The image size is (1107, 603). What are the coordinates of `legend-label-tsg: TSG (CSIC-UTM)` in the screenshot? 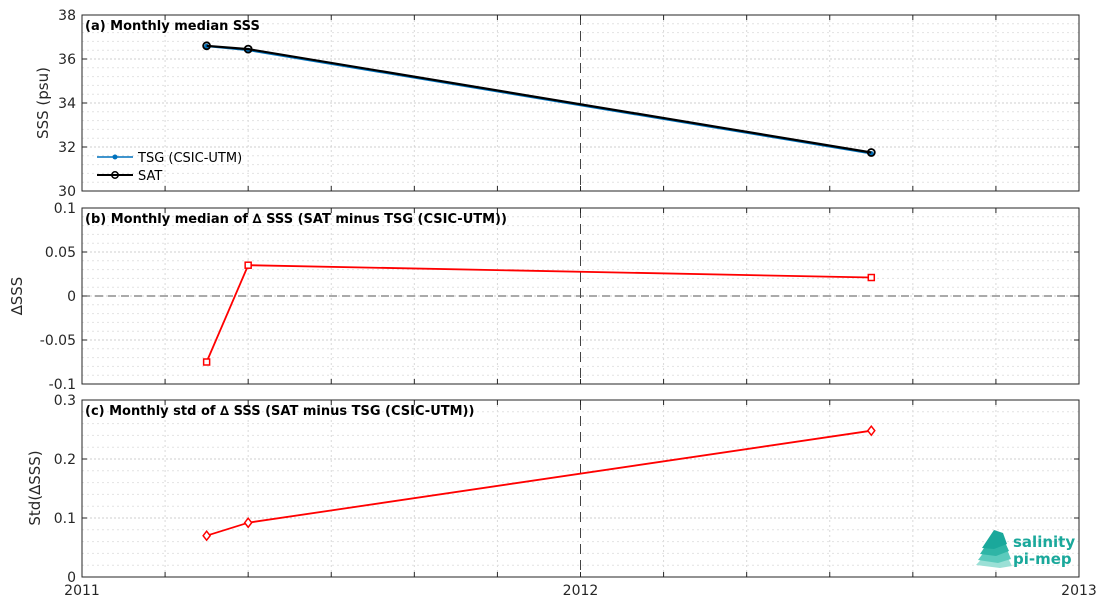 It's located at (189, 158).